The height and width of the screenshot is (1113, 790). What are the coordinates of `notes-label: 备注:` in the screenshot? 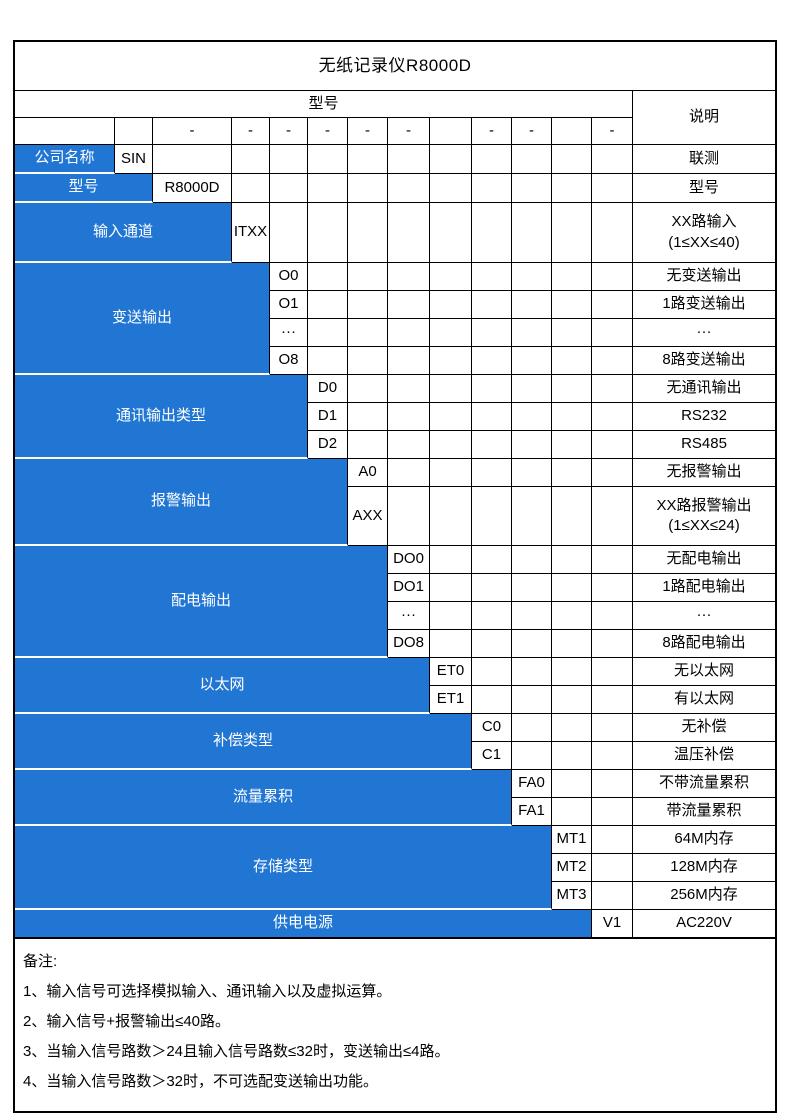 It's located at (40, 961).